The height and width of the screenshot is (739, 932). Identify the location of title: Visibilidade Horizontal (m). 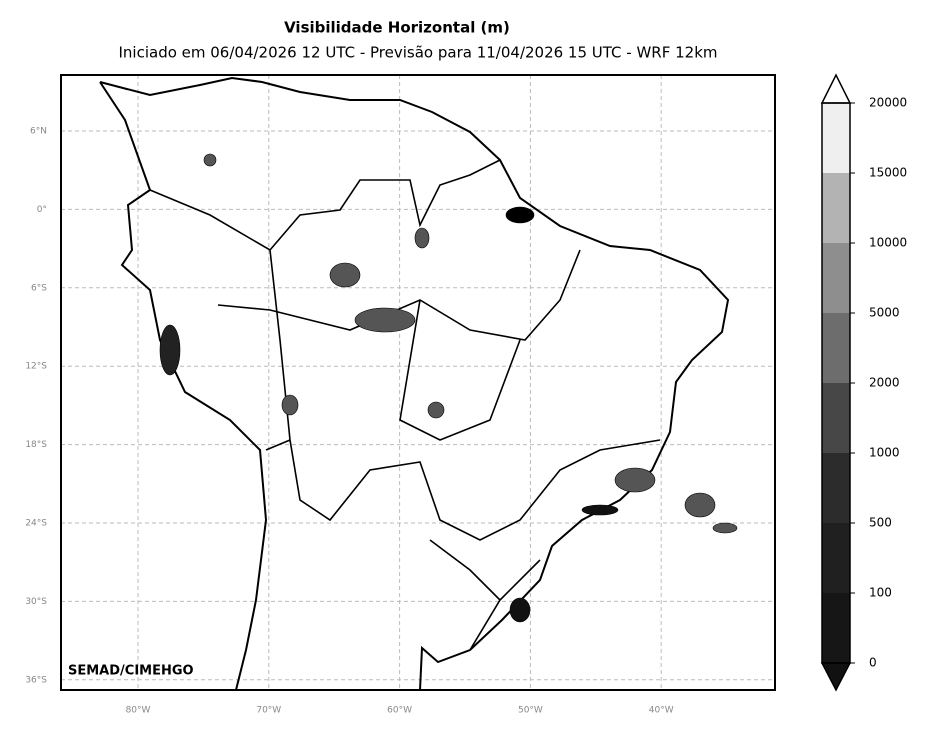
(397, 28).